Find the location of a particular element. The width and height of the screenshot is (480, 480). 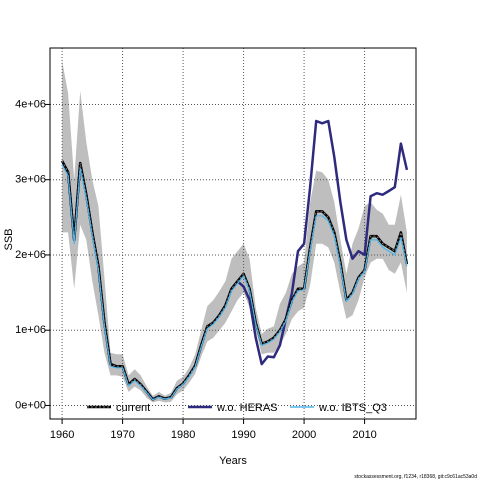

y-tick-label: 3e+06 is located at coordinates (30, 180).